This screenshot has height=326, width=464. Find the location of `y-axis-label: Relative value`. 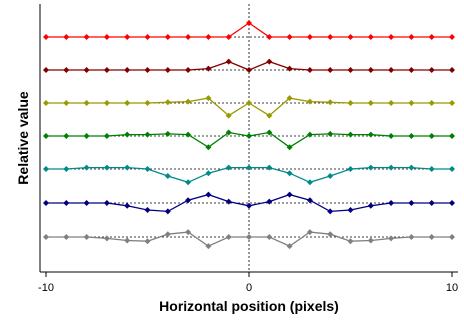

y-axis-label: Relative value is located at coordinates (23, 138).